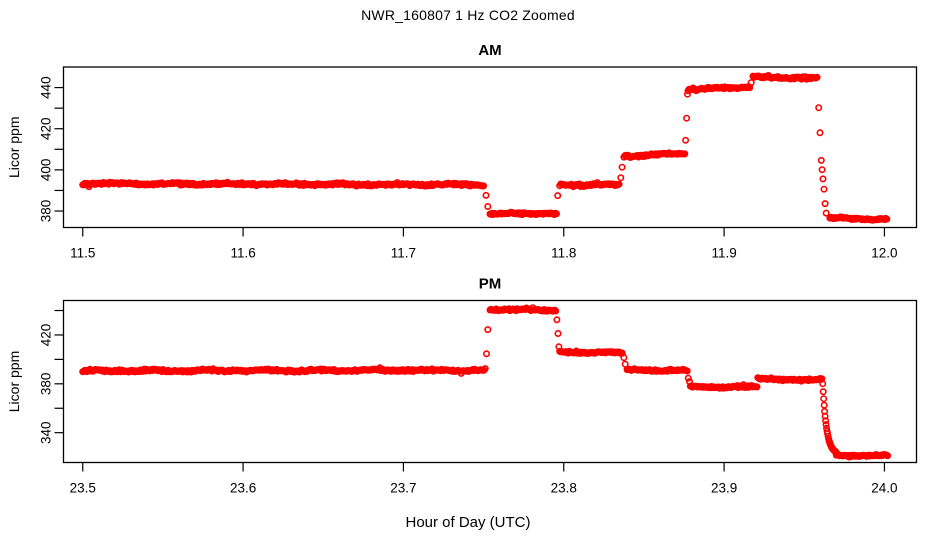  Describe the element at coordinates (884, 488) in the screenshot. I see `x-tick-label: 24.0` at that location.